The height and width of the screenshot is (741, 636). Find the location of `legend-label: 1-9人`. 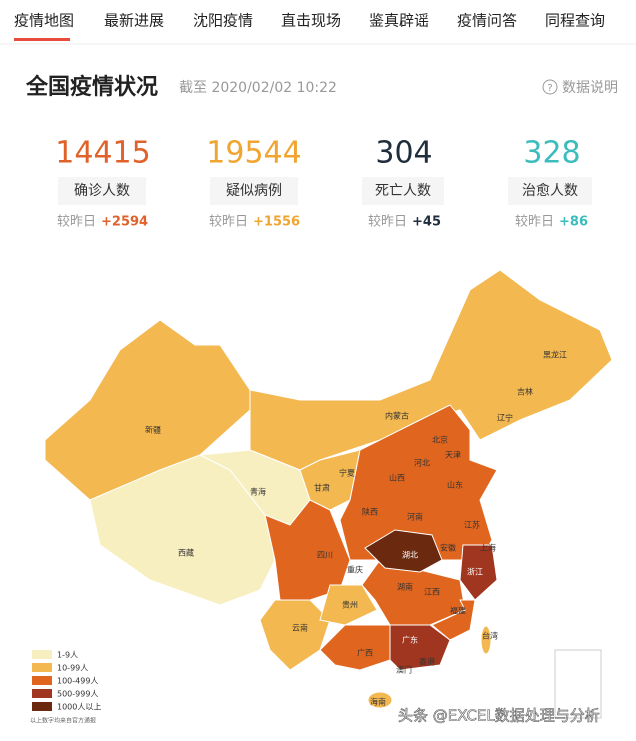

legend-label: 1-9人 is located at coordinates (67, 655).